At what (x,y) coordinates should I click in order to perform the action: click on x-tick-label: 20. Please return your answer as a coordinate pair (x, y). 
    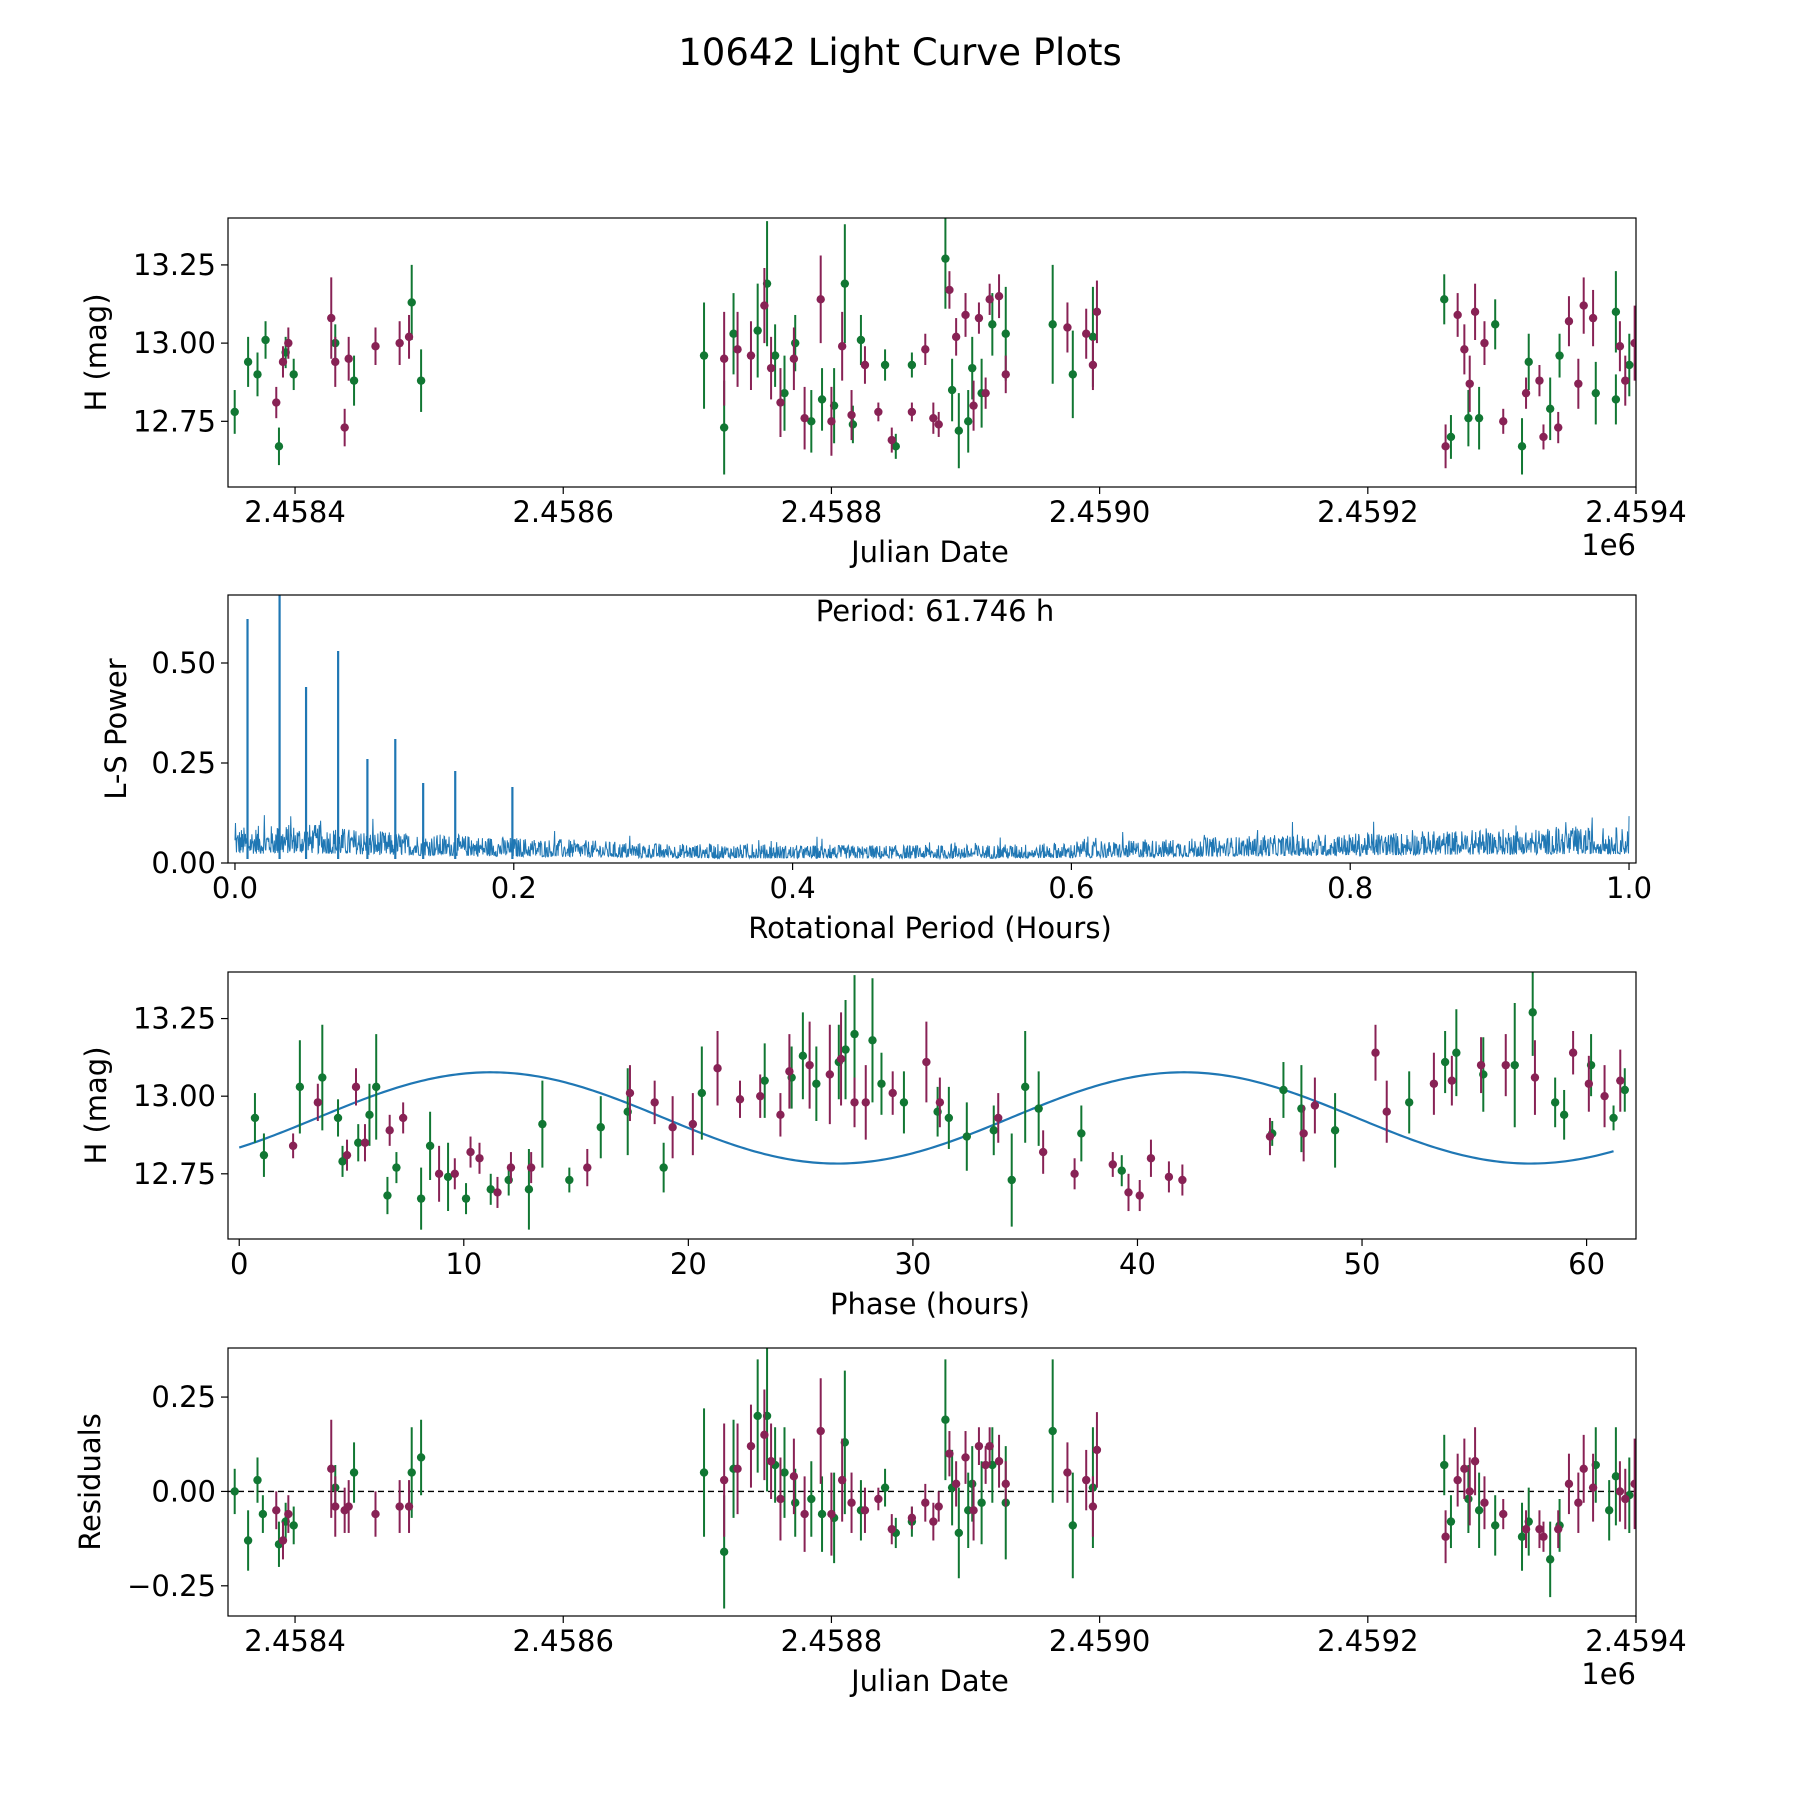
    Looking at the image, I should click on (688, 1264).